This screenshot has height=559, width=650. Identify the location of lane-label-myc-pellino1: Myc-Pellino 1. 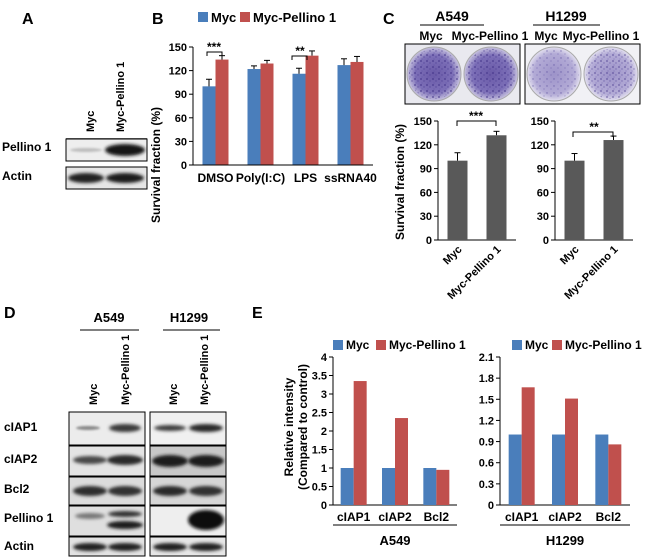
(121, 97).